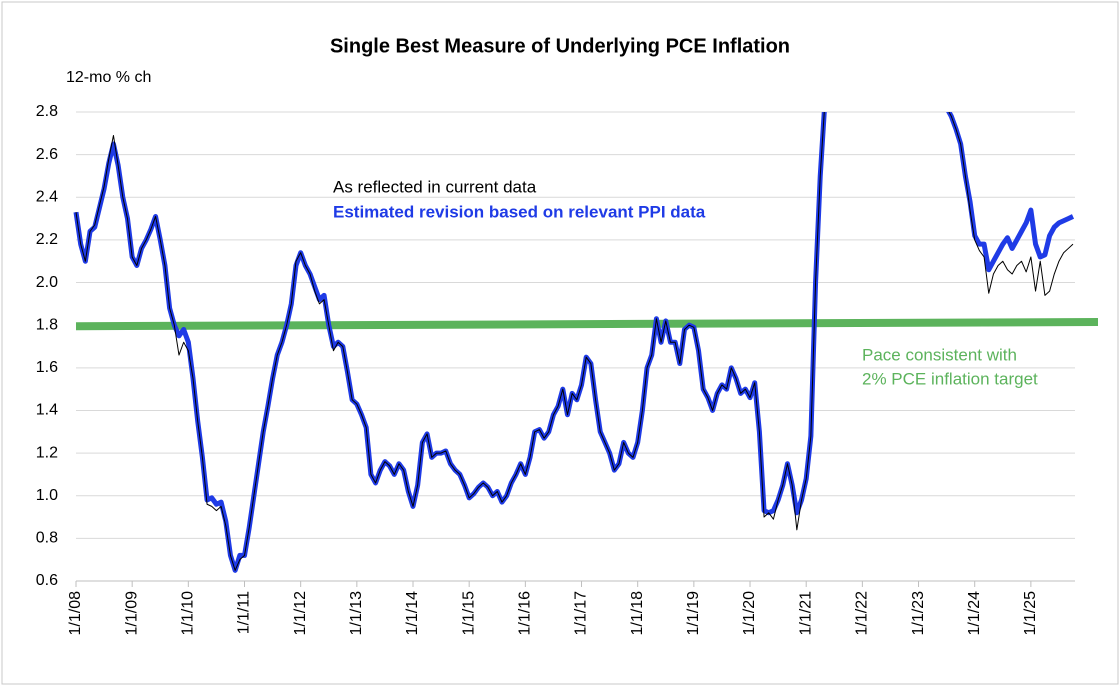 The image size is (1120, 686). Describe the element at coordinates (47, 282) in the screenshot. I see `y-tick-label: 2.0` at that location.